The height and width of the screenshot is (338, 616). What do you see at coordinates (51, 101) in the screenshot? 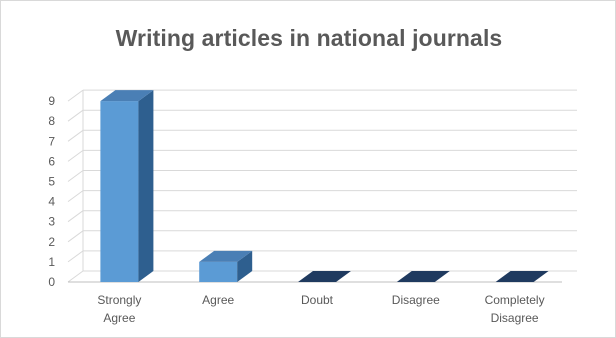
I see `y-tick-label: 9` at bounding box center [51, 101].